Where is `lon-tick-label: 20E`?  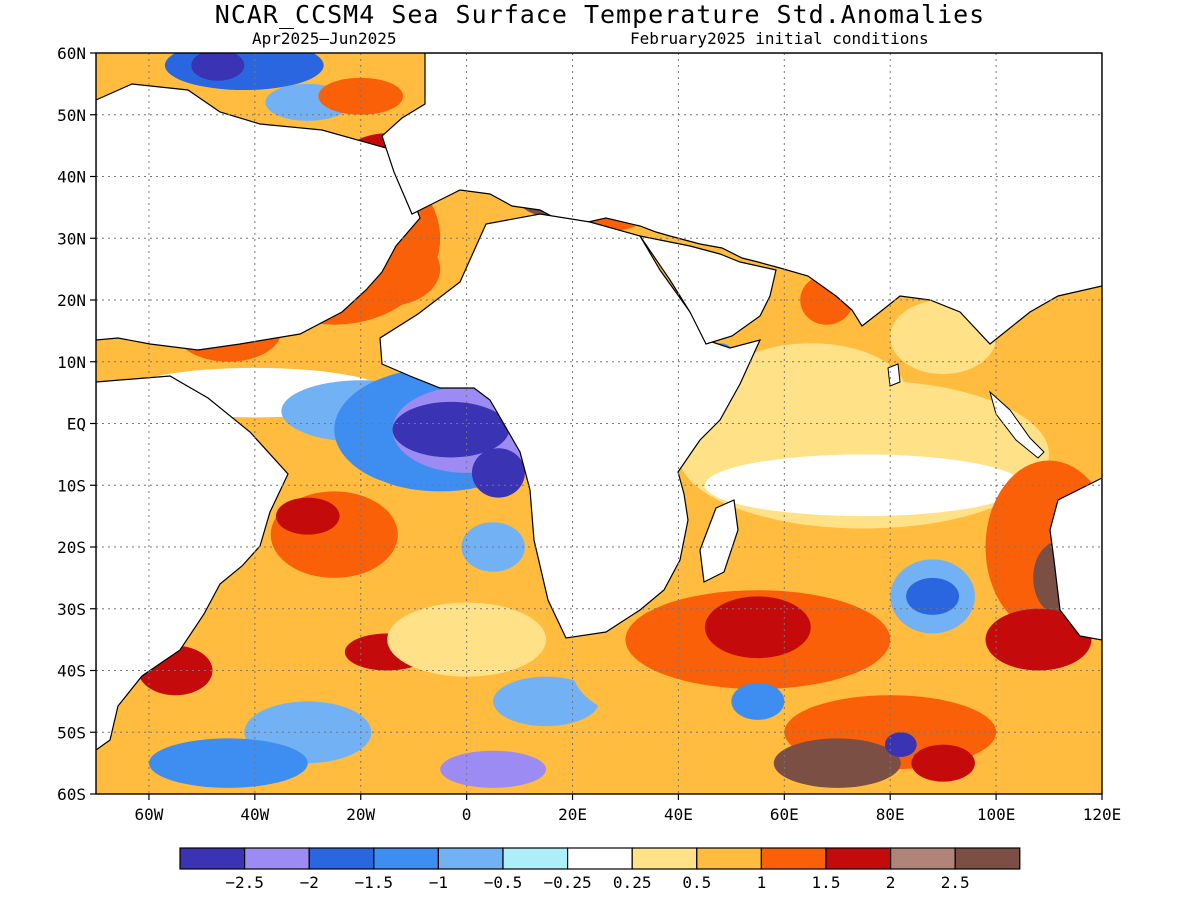 lon-tick-label: 20E is located at coordinates (572, 814).